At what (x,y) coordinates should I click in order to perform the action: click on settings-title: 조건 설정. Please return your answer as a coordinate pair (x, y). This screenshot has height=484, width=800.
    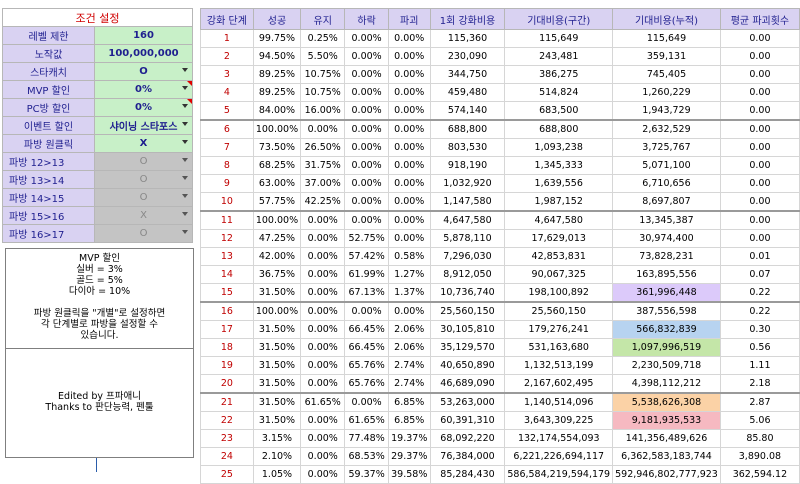
    Looking at the image, I should click on (97, 17).